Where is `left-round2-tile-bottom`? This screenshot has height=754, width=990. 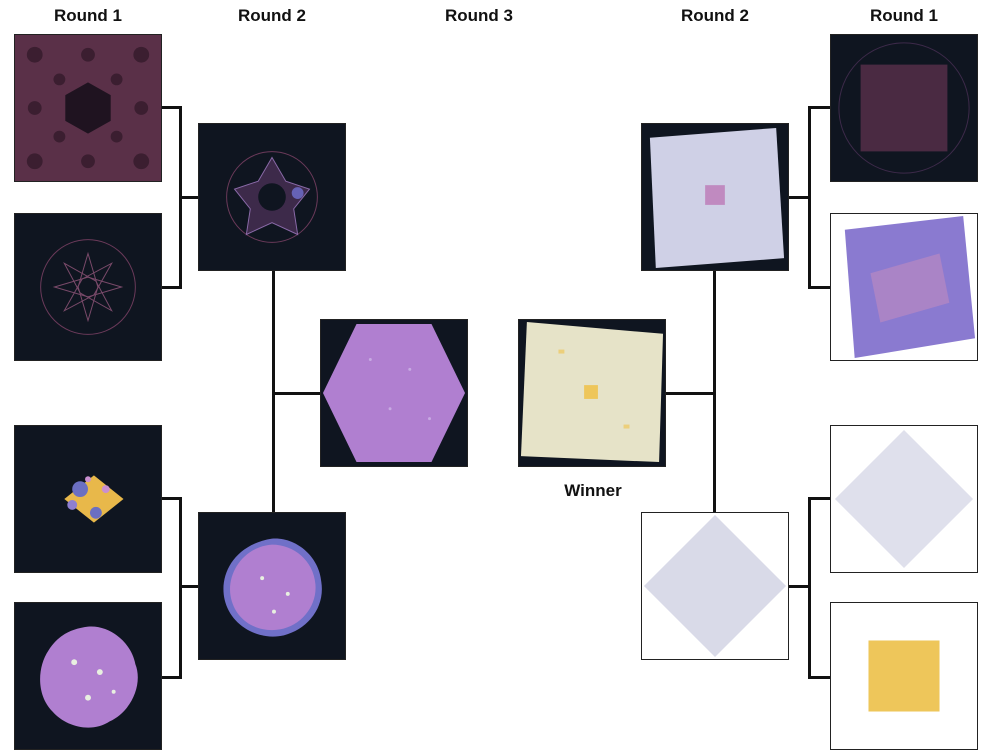
left-round2-tile-bottom is located at coordinates (272, 586).